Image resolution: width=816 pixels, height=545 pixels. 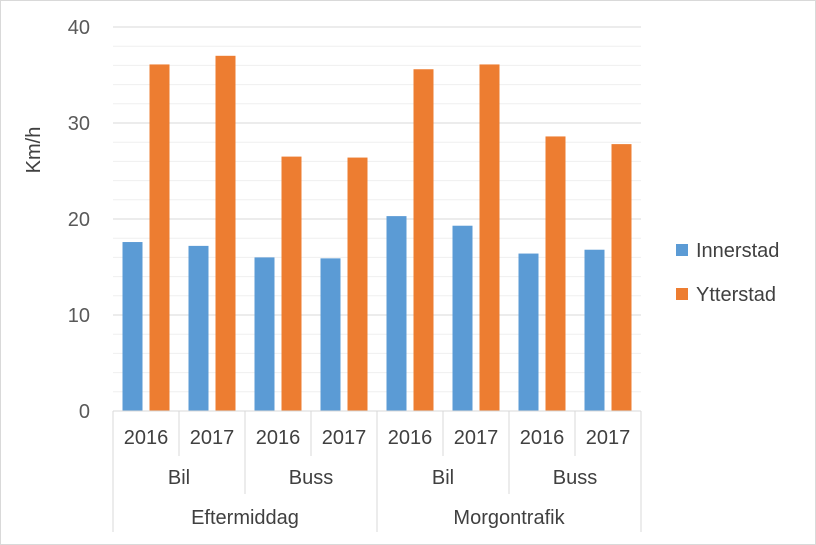 I want to click on y-axis-label: Km/h, so click(x=34, y=150).